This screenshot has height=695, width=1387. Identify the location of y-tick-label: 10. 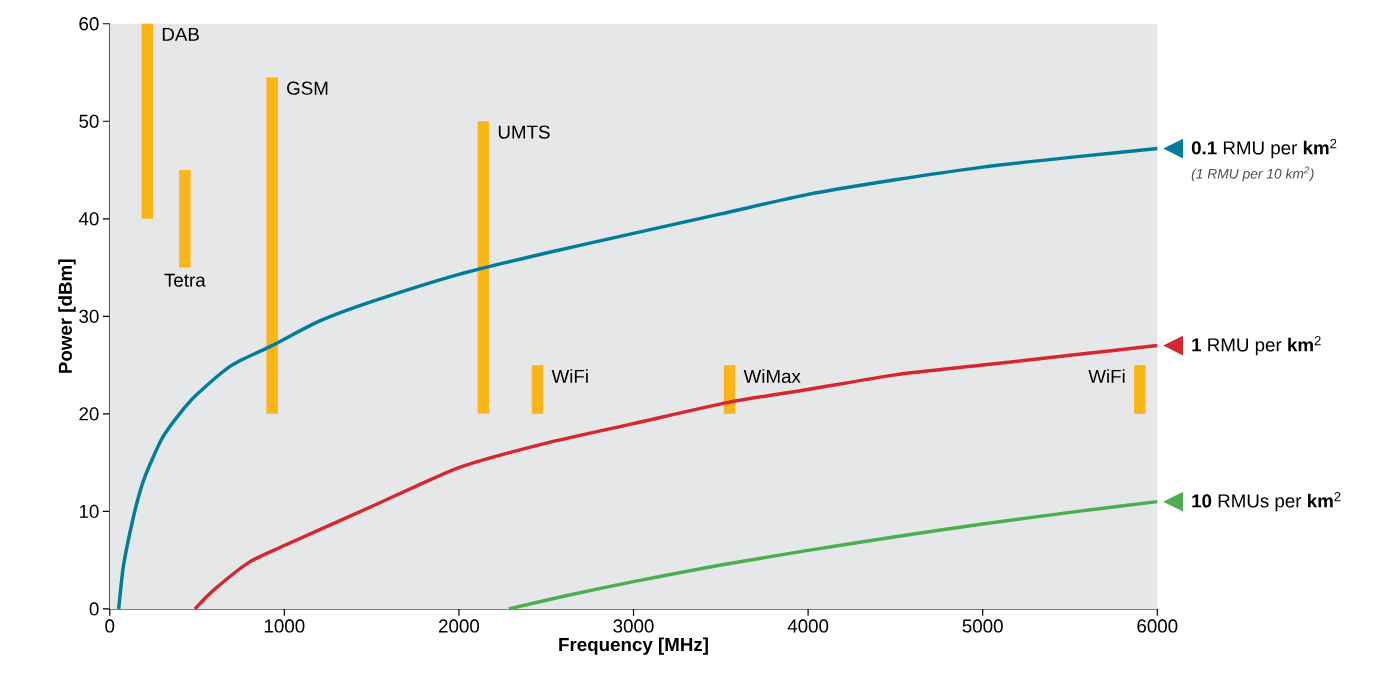
(89, 511).